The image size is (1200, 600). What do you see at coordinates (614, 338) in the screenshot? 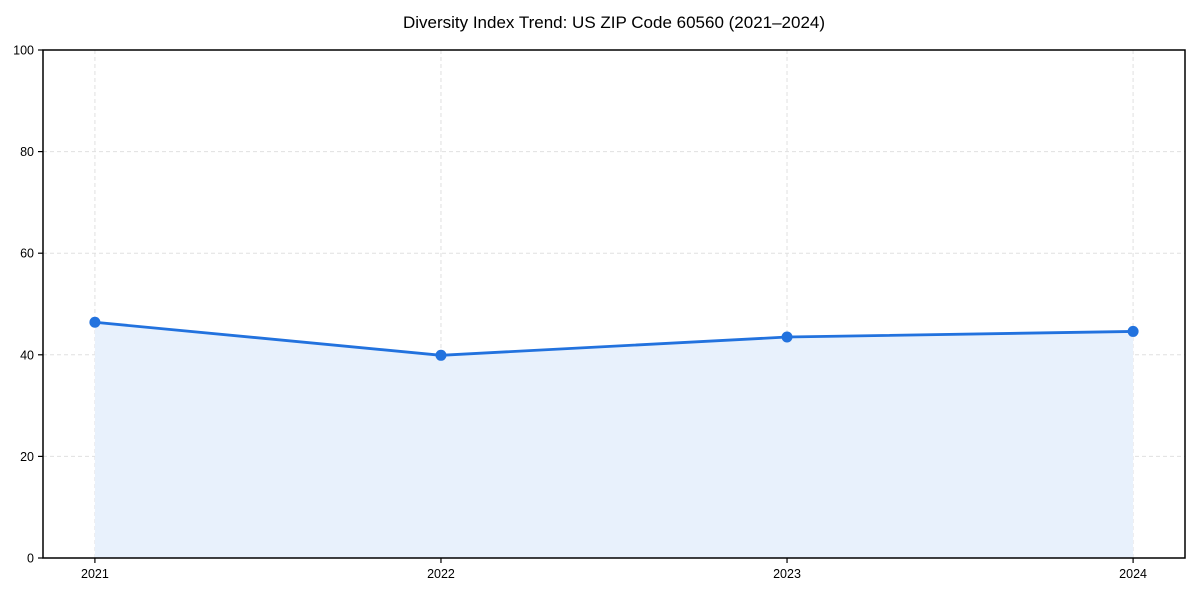
I see `trend-line` at bounding box center [614, 338].